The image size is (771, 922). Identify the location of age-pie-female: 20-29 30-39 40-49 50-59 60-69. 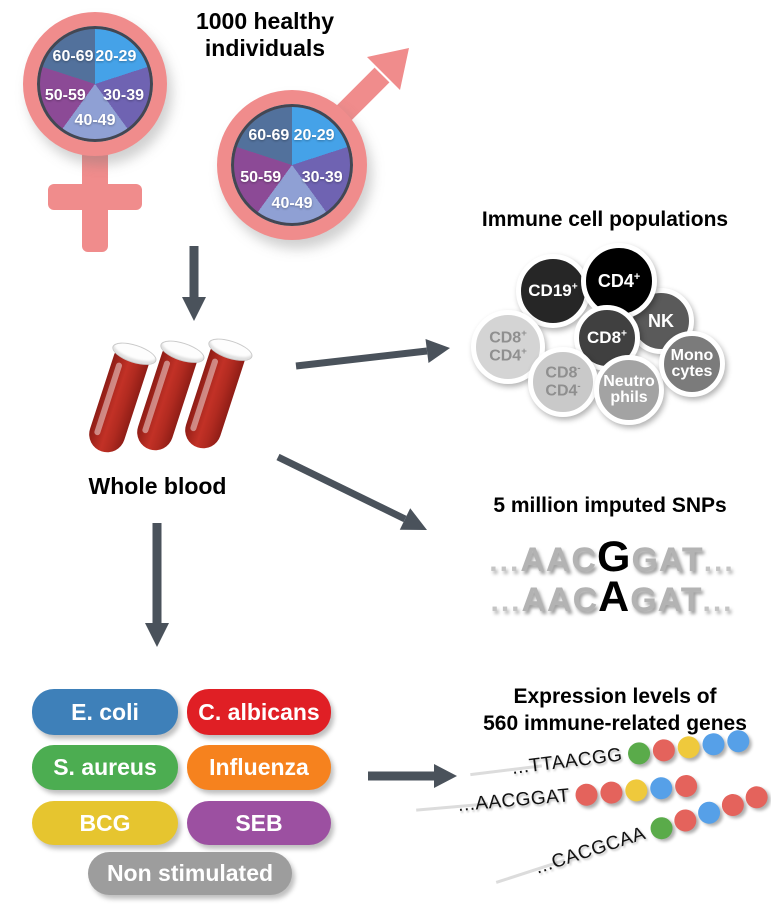
(95, 84).